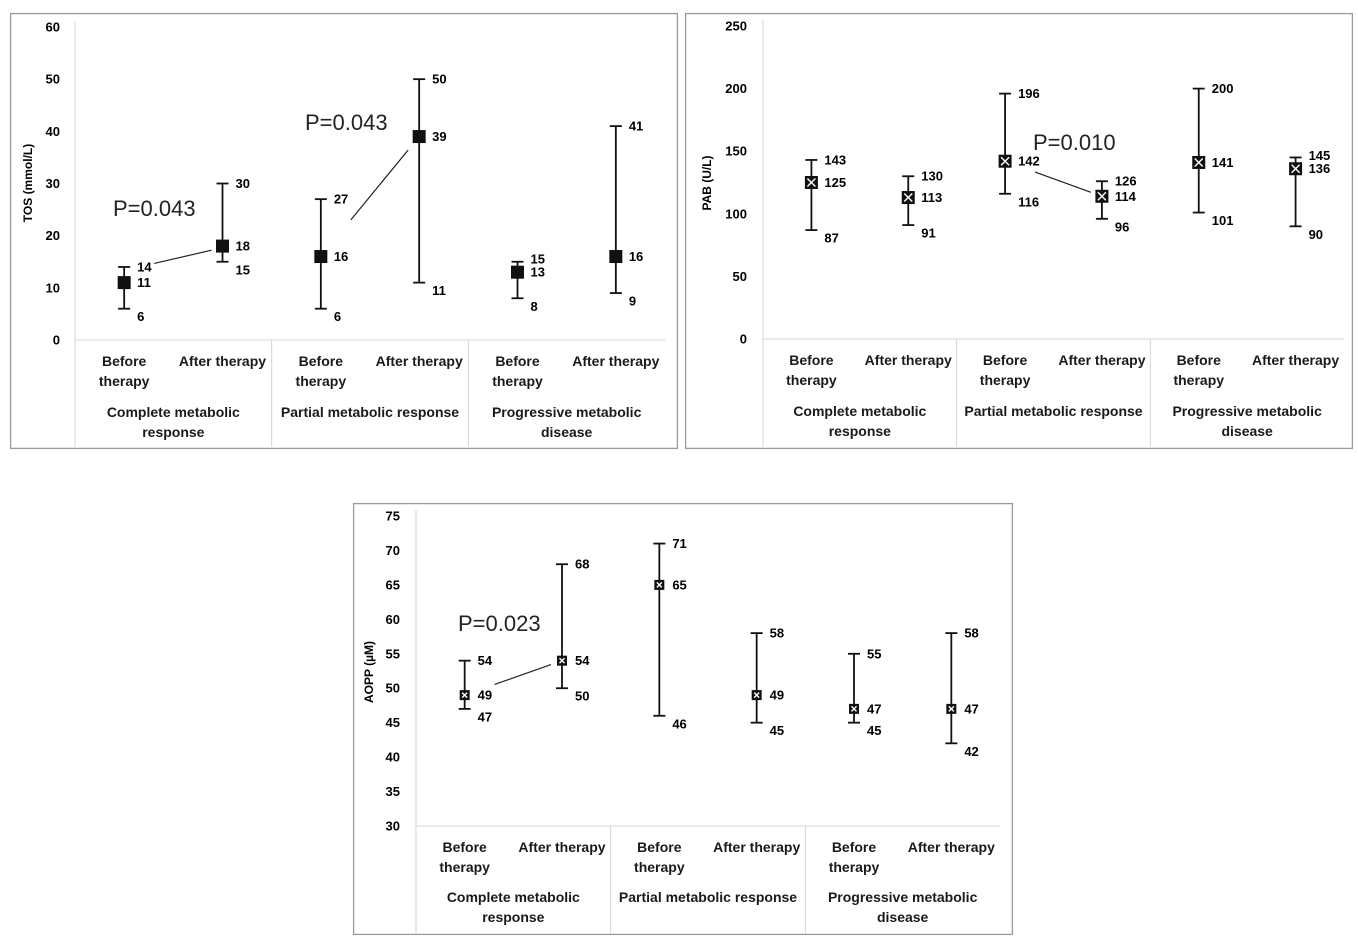 The width and height of the screenshot is (1358, 938). Describe the element at coordinates (28, 183) in the screenshot. I see `y-axis-title: TOS (mmol/L)` at that location.